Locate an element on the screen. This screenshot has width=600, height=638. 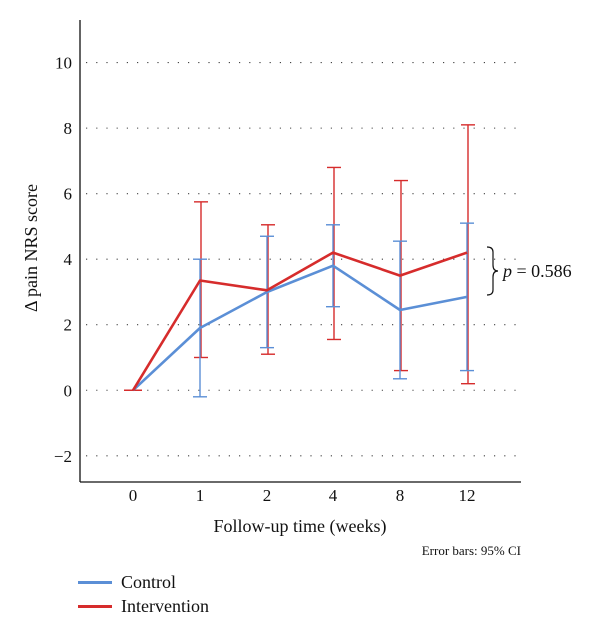
y-tick-label: 8 is located at coordinates (68, 128).